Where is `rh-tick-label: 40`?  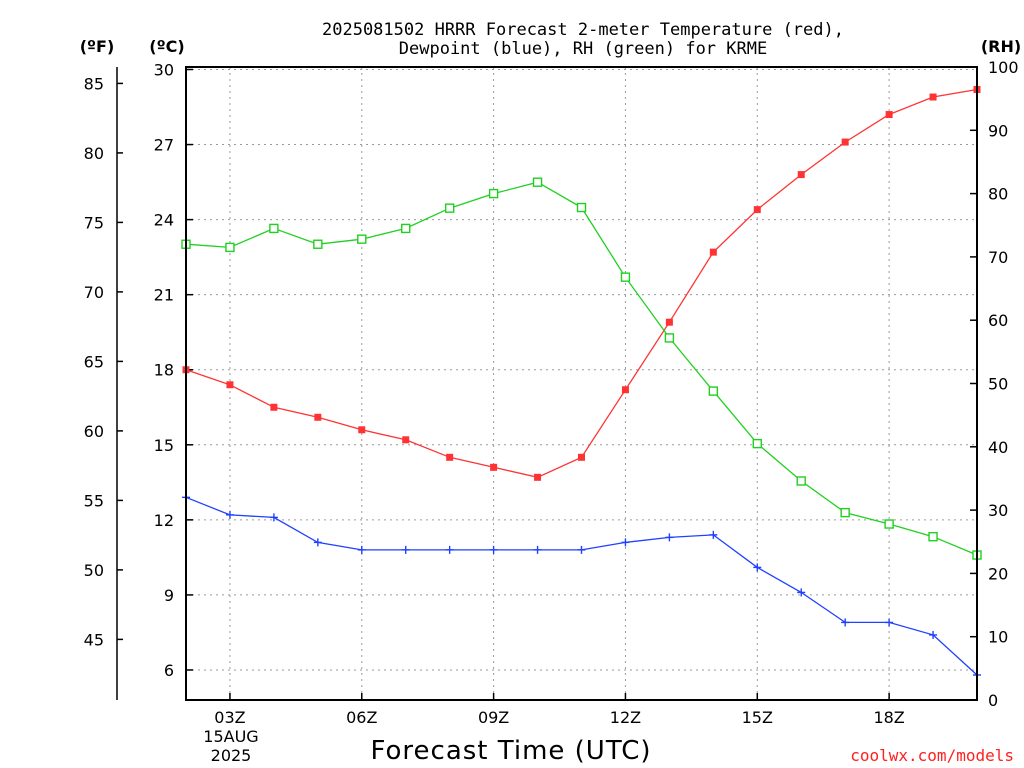 rh-tick-label: 40 is located at coordinates (998, 447).